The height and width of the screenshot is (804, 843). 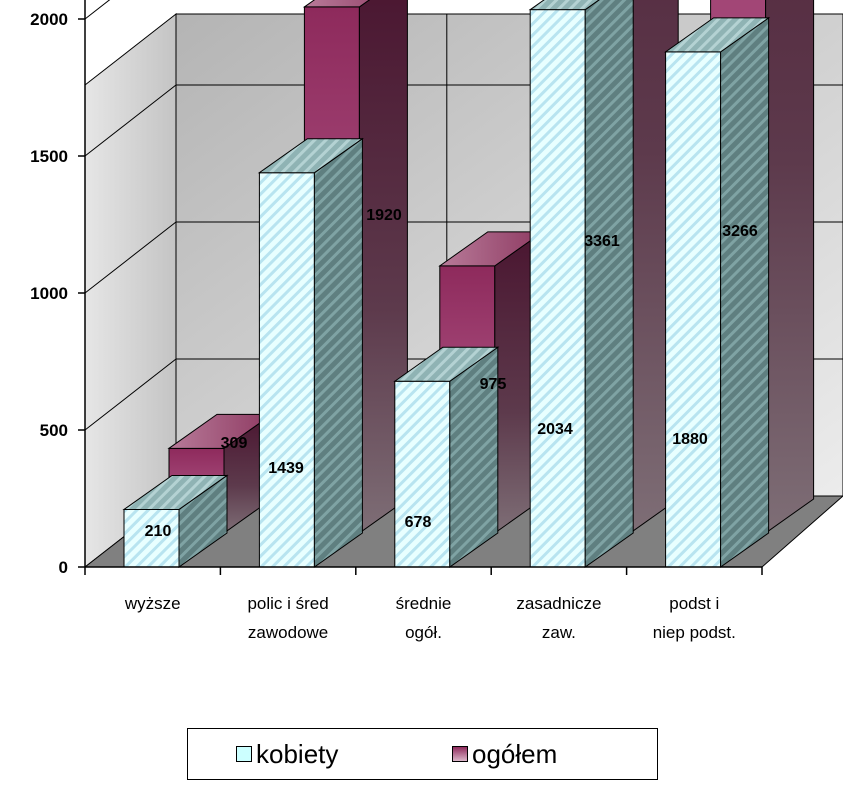 I want to click on data-label-ogolem: 1920, so click(x=384, y=215).